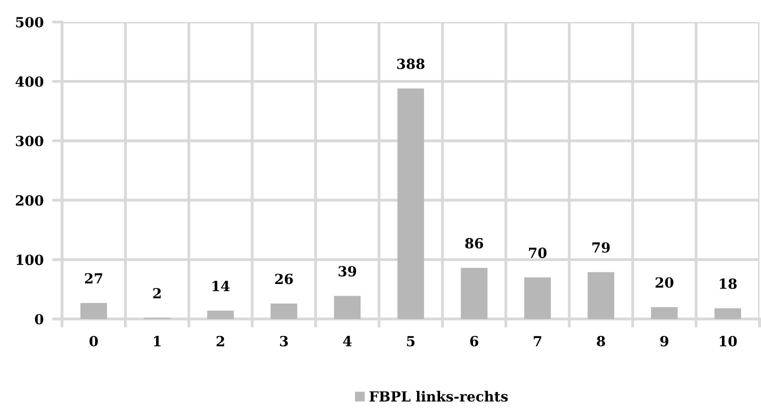 The image size is (761, 412). I want to click on data-label: 2, so click(157, 293).